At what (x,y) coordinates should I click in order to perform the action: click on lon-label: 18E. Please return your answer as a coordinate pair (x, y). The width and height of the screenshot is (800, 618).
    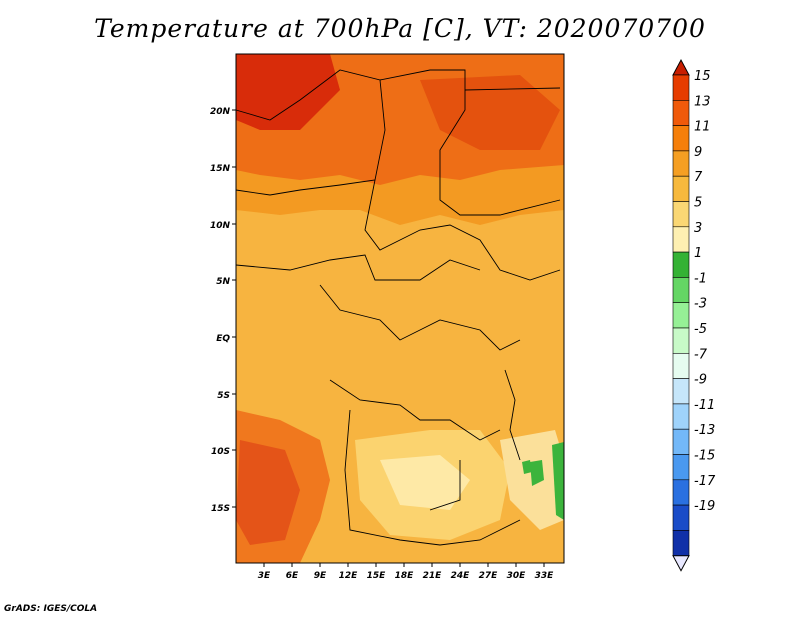
    Looking at the image, I should click on (405, 576).